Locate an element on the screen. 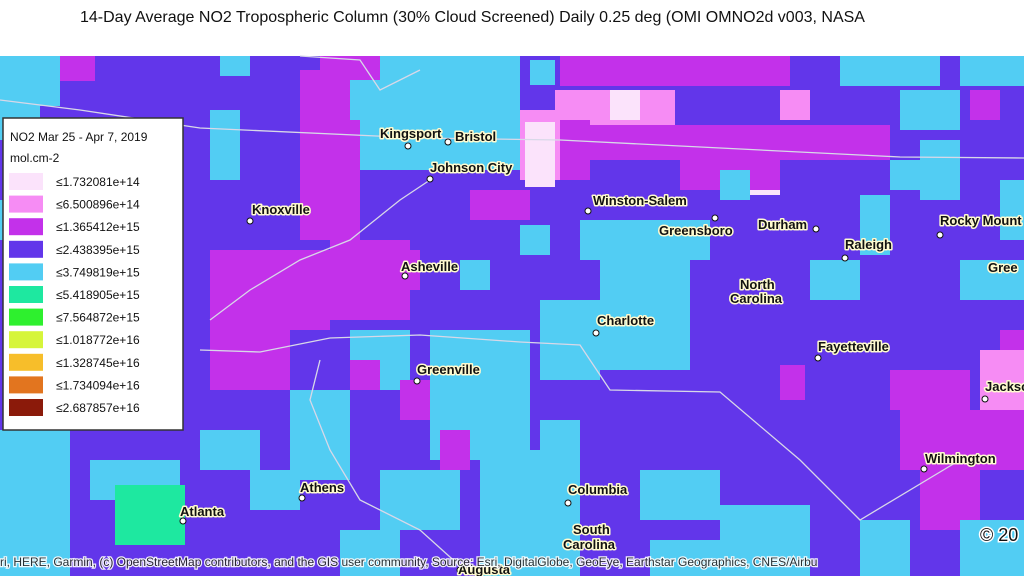 The height and width of the screenshot is (576, 1024). legend-label: ≤1.328745e+16 is located at coordinates (98, 363).